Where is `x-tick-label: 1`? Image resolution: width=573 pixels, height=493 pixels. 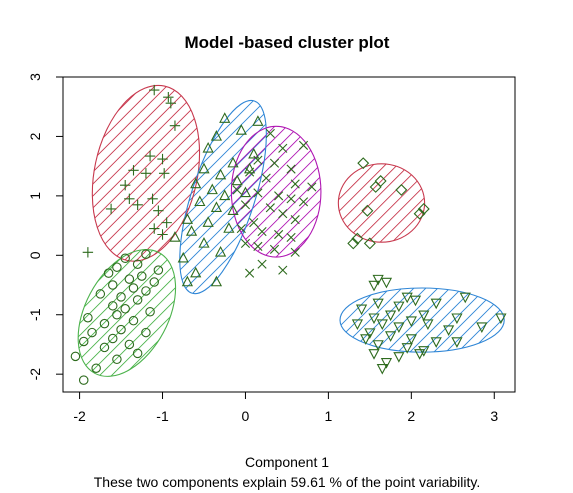 x-tick-label: 1 is located at coordinates (328, 416).